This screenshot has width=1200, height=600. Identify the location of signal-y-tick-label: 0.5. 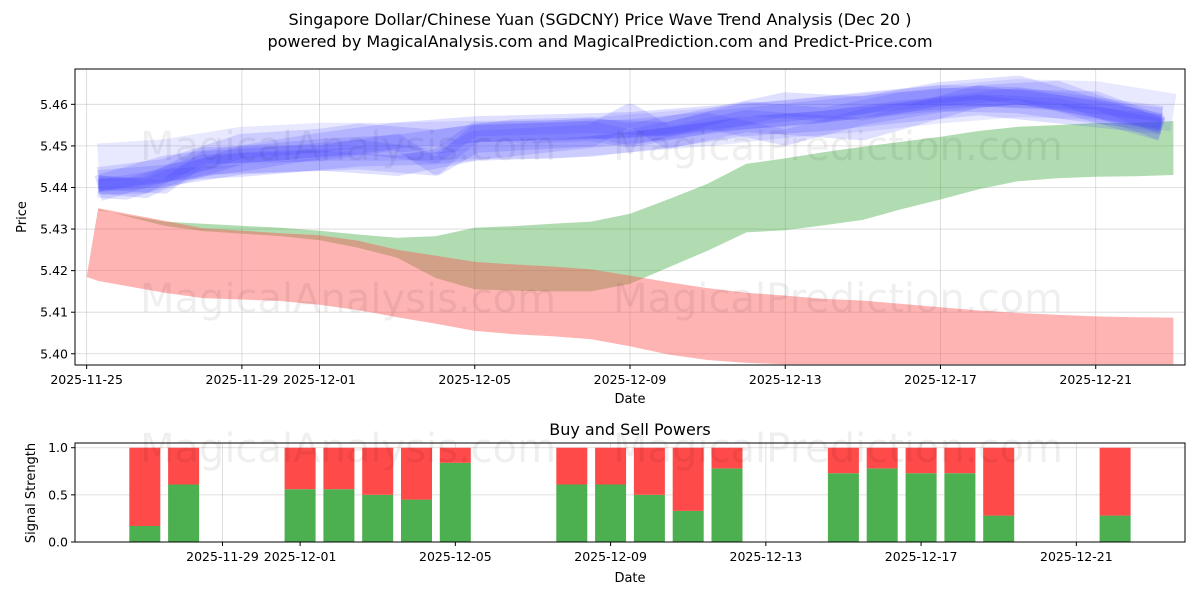
(58, 494).